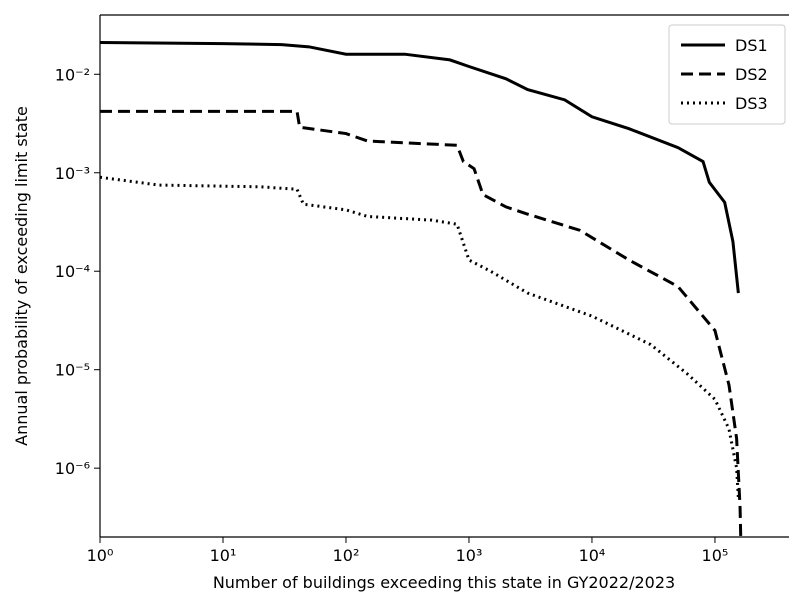 Image resolution: width=789 pixels, height=596 pixels. What do you see at coordinates (72, 173) in the screenshot?
I see `y-tick-label: 10⁻³` at bounding box center [72, 173].